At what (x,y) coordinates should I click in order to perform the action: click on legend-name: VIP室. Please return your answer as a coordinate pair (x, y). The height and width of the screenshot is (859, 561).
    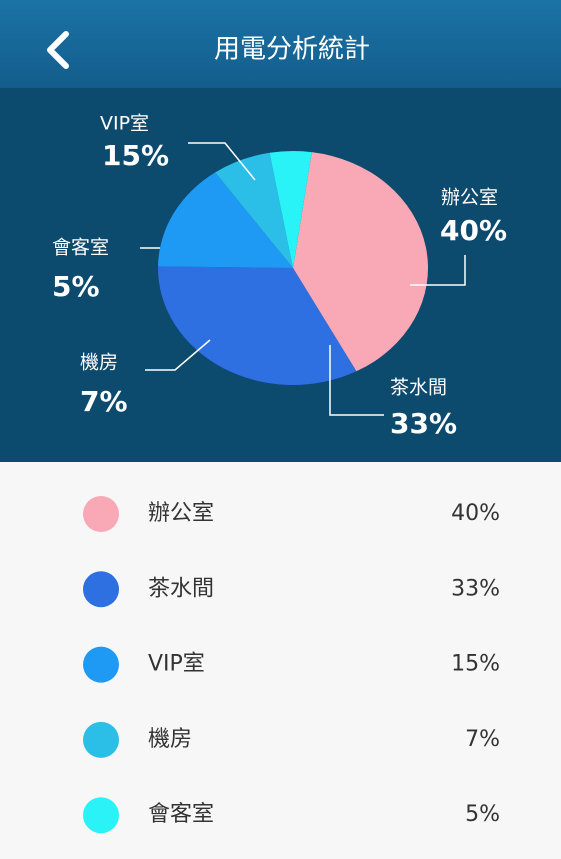
    Looking at the image, I should click on (176, 664).